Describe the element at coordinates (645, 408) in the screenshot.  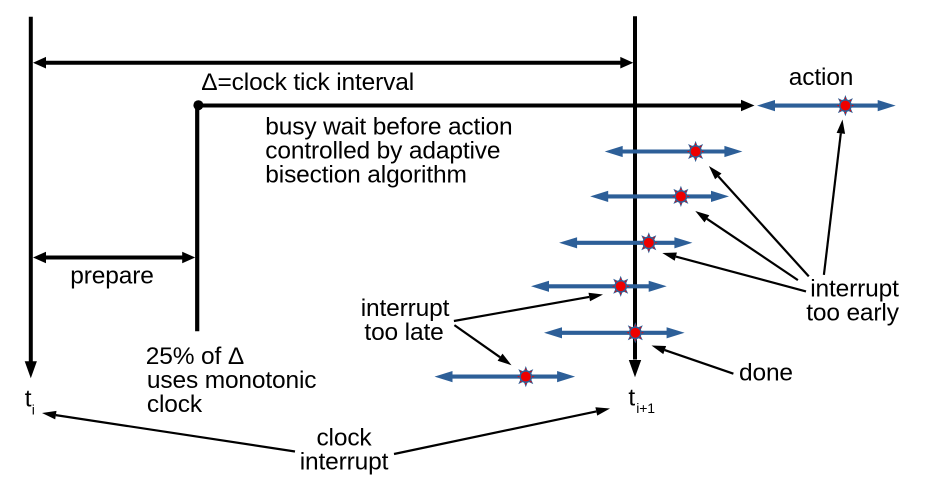
I see `svg-text: i+1` at that location.